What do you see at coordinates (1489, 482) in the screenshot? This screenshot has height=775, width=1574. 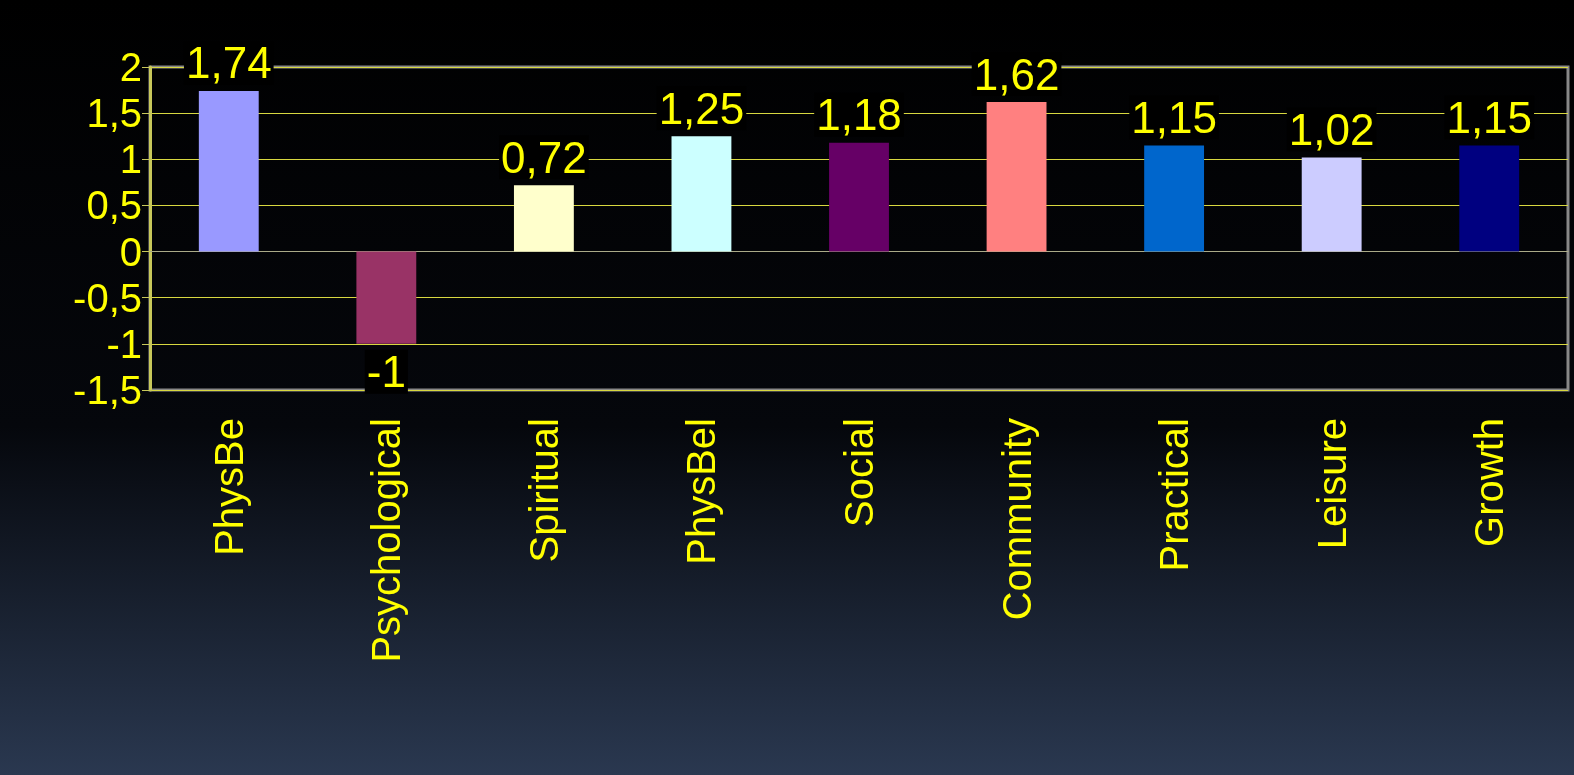 I see `x-tick-label: Growth` at bounding box center [1489, 482].